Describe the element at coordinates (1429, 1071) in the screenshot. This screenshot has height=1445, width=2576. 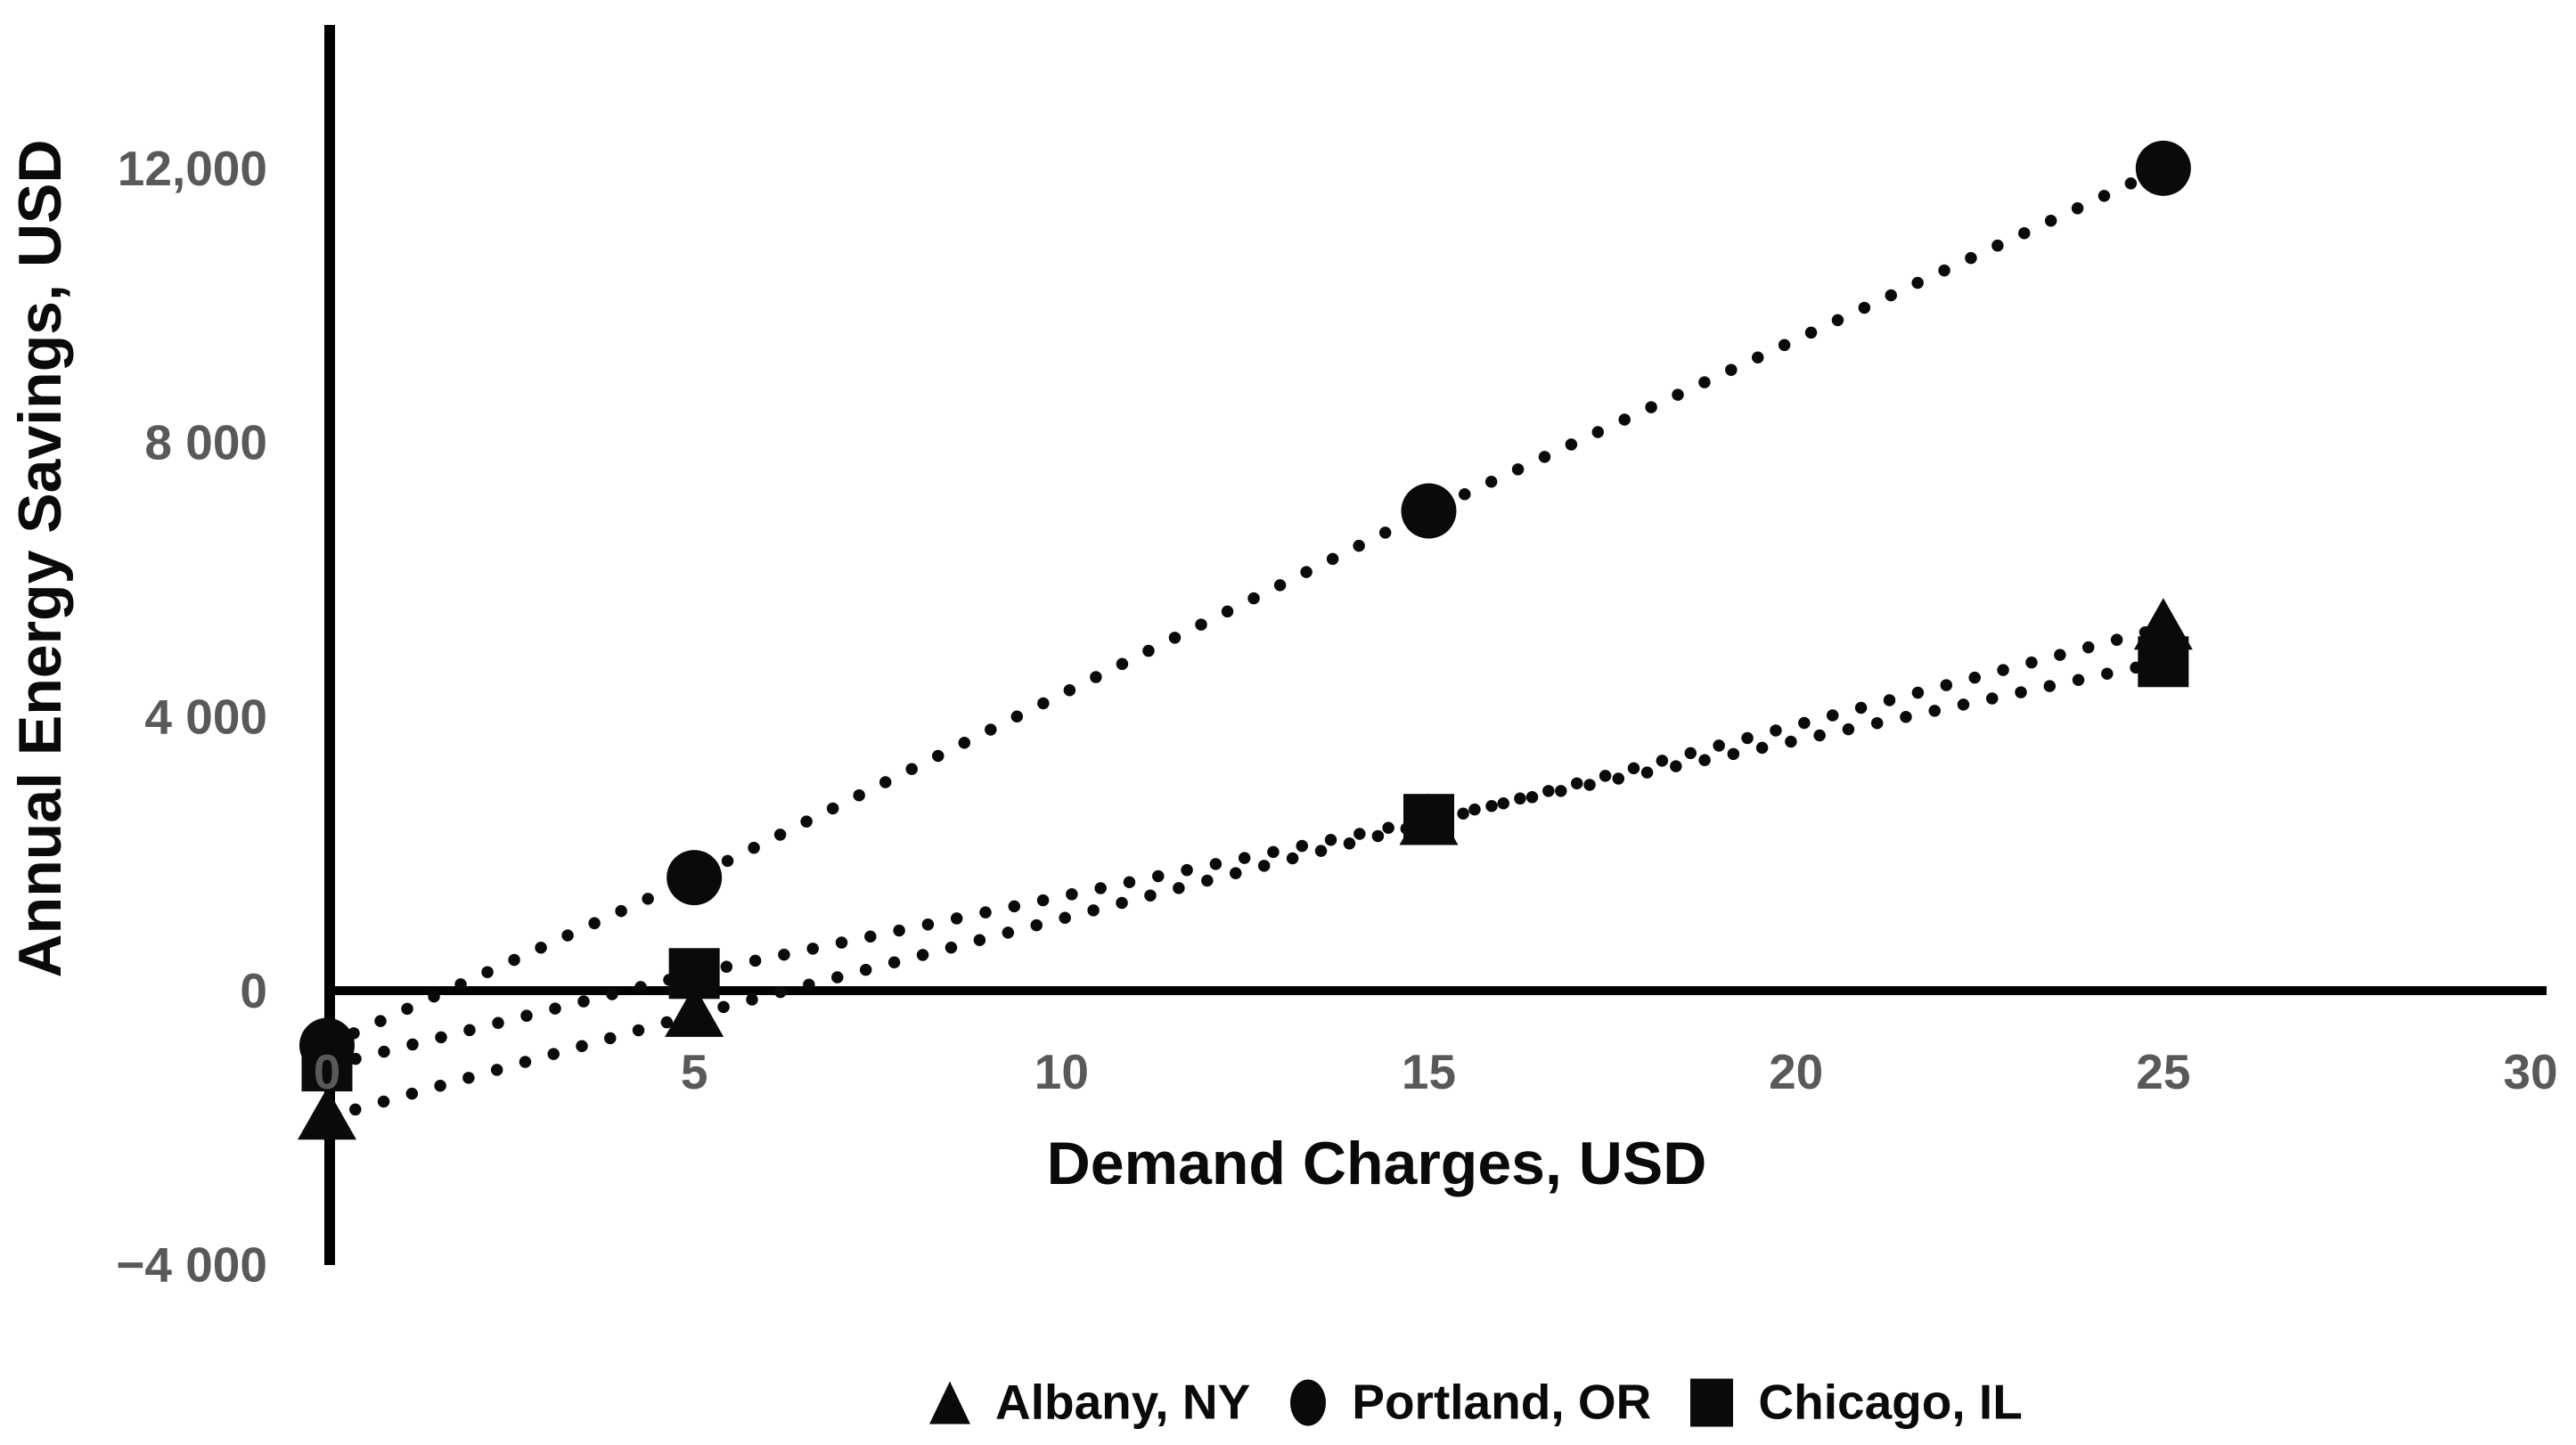
I see `x-tick-label: 15` at that location.